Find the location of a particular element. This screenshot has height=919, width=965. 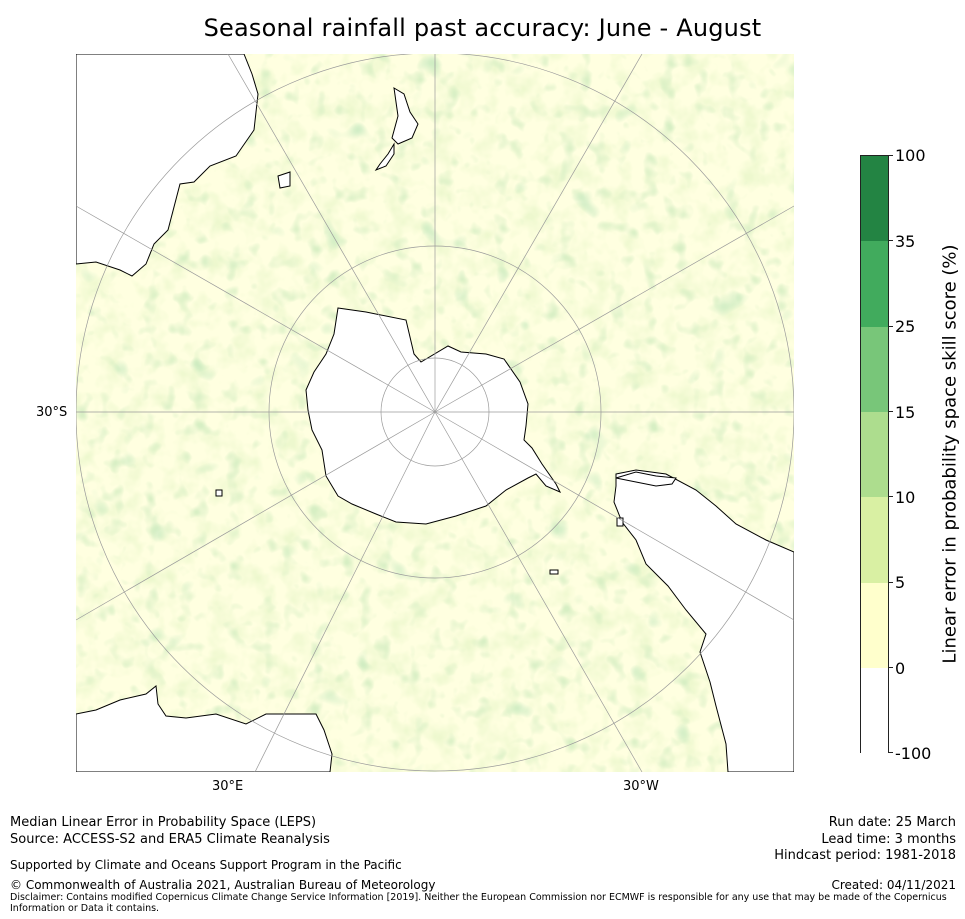

meridian-60w is located at coordinates (614, 516).